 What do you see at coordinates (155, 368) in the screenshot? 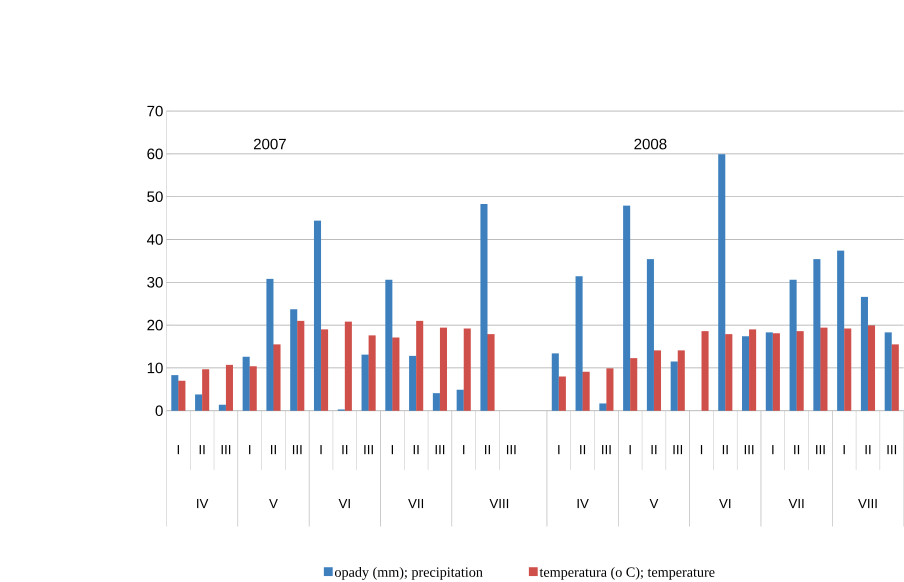
I see `y-tick-label: 10` at bounding box center [155, 368].